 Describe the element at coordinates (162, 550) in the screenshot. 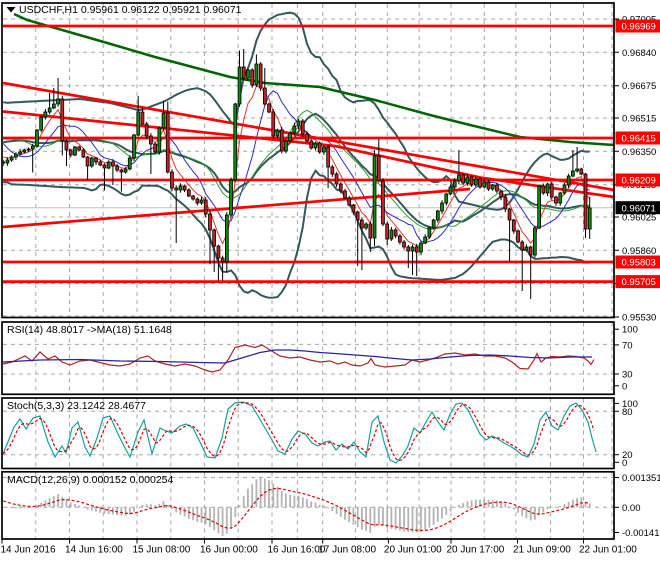

I see `svg-text: 15 Jun 08:00` at that location.